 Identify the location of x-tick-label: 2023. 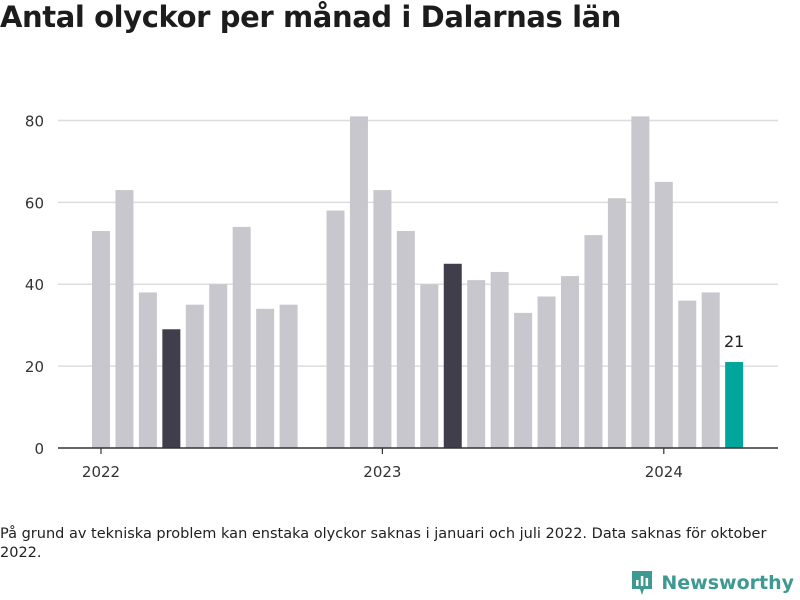
(382, 472).